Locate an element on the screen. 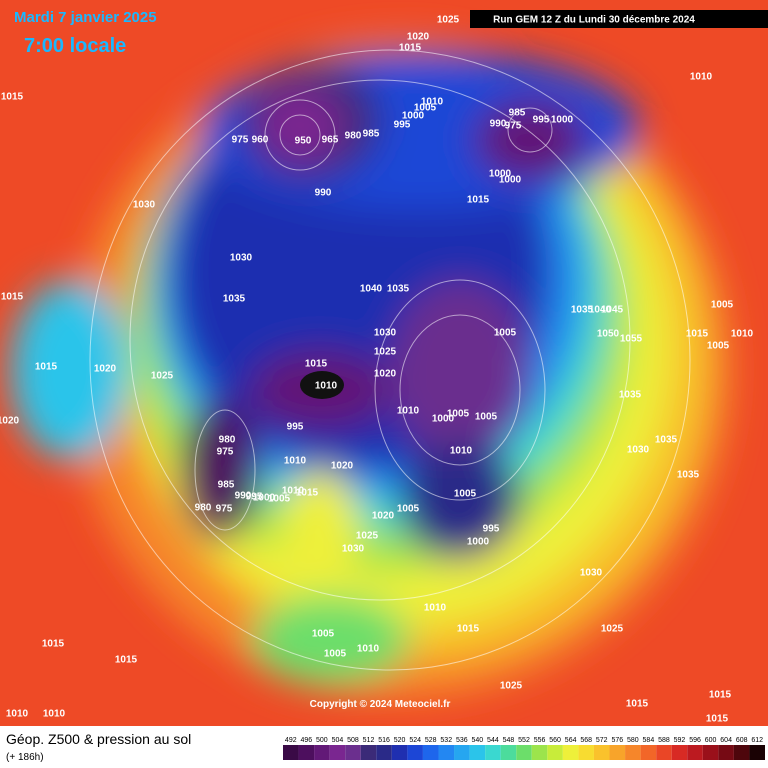 This screenshot has height=768, width=768. legend-label: 548 is located at coordinates (509, 740).